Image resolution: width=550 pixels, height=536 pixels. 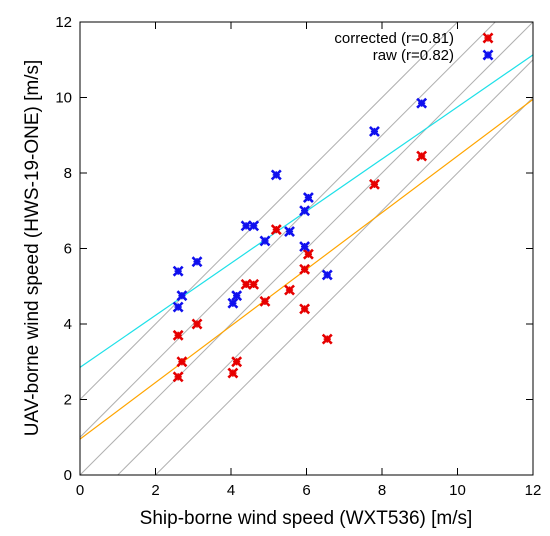 I want to click on x-tick-label: 10, so click(x=457, y=490).